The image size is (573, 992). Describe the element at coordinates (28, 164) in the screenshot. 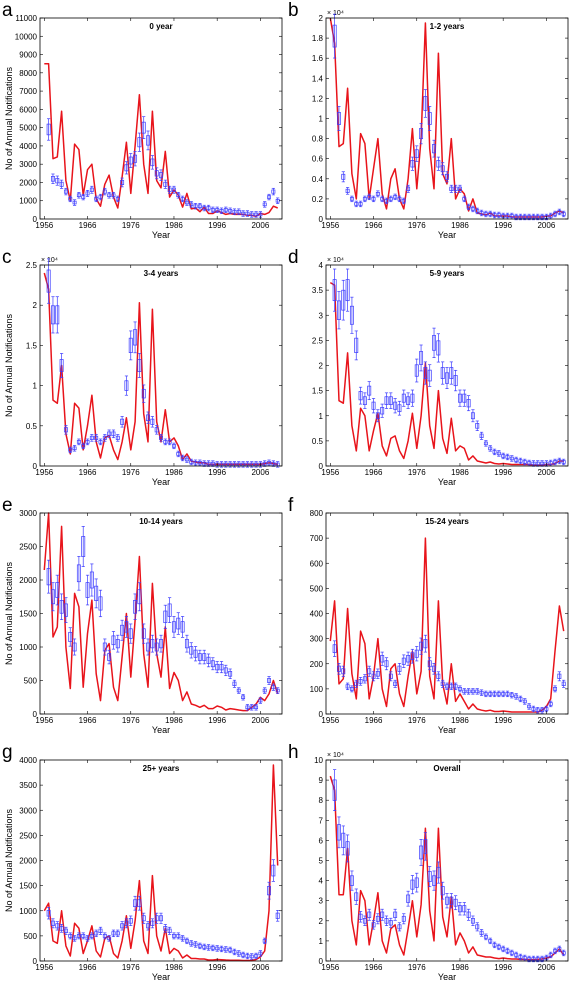

I see `y-tick-label: 3000` at that location.